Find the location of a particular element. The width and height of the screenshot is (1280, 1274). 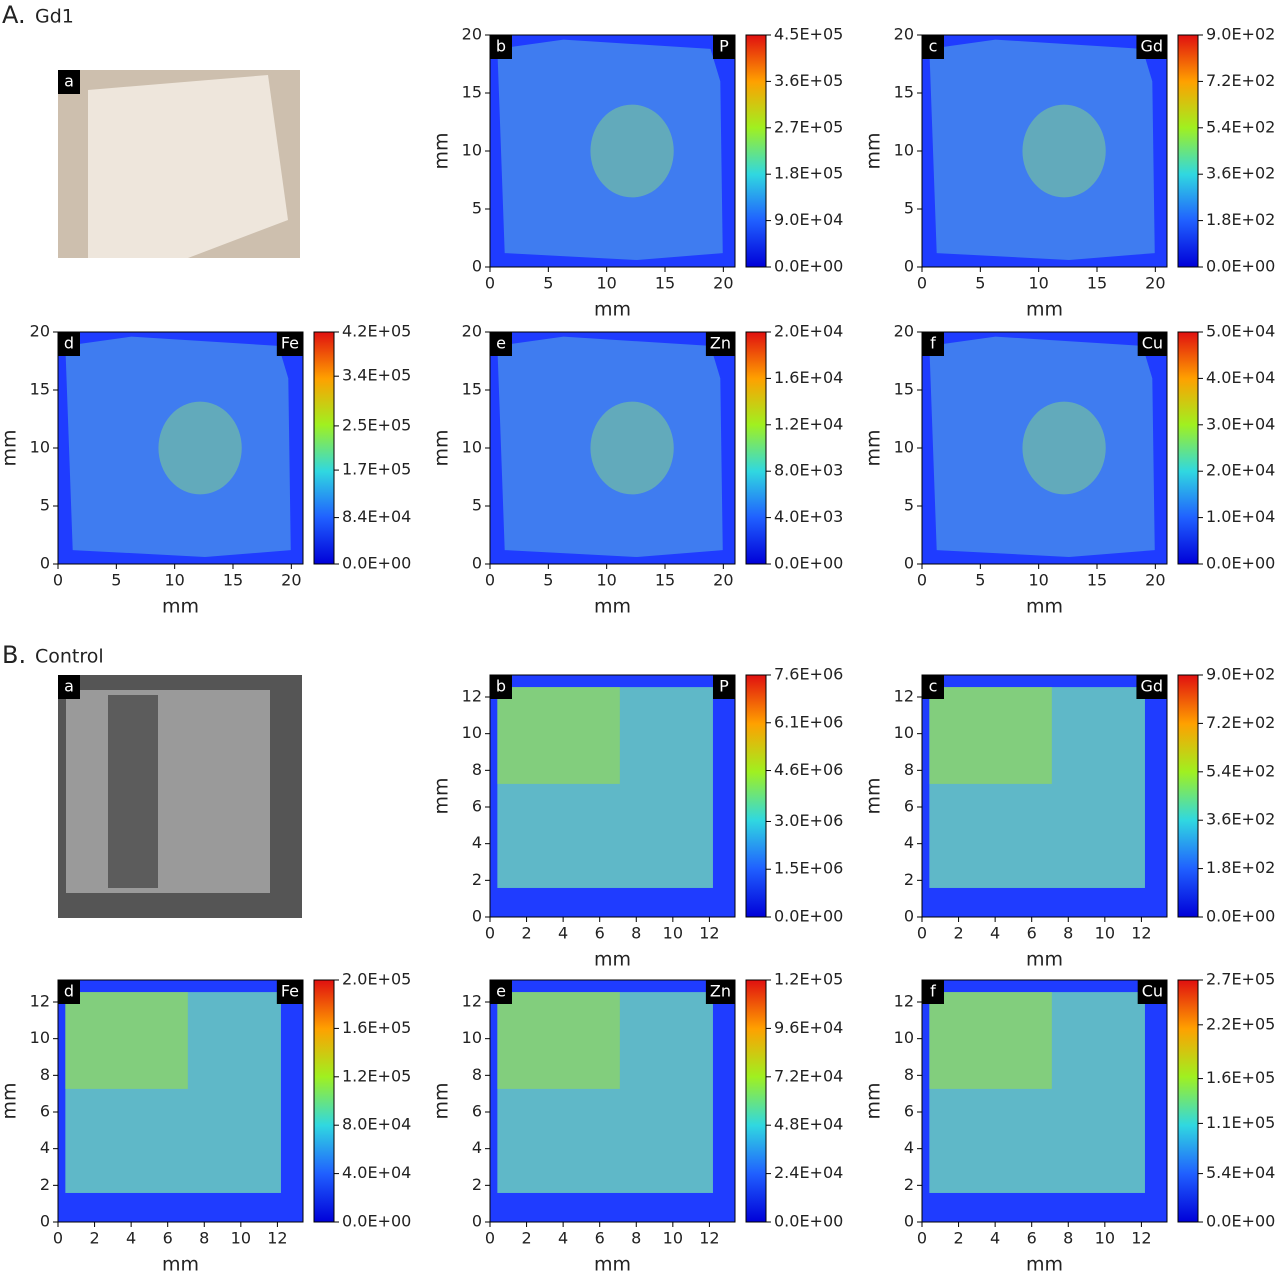

colorbar-tick-label: 2.2E+05 is located at coordinates (1240, 1023).